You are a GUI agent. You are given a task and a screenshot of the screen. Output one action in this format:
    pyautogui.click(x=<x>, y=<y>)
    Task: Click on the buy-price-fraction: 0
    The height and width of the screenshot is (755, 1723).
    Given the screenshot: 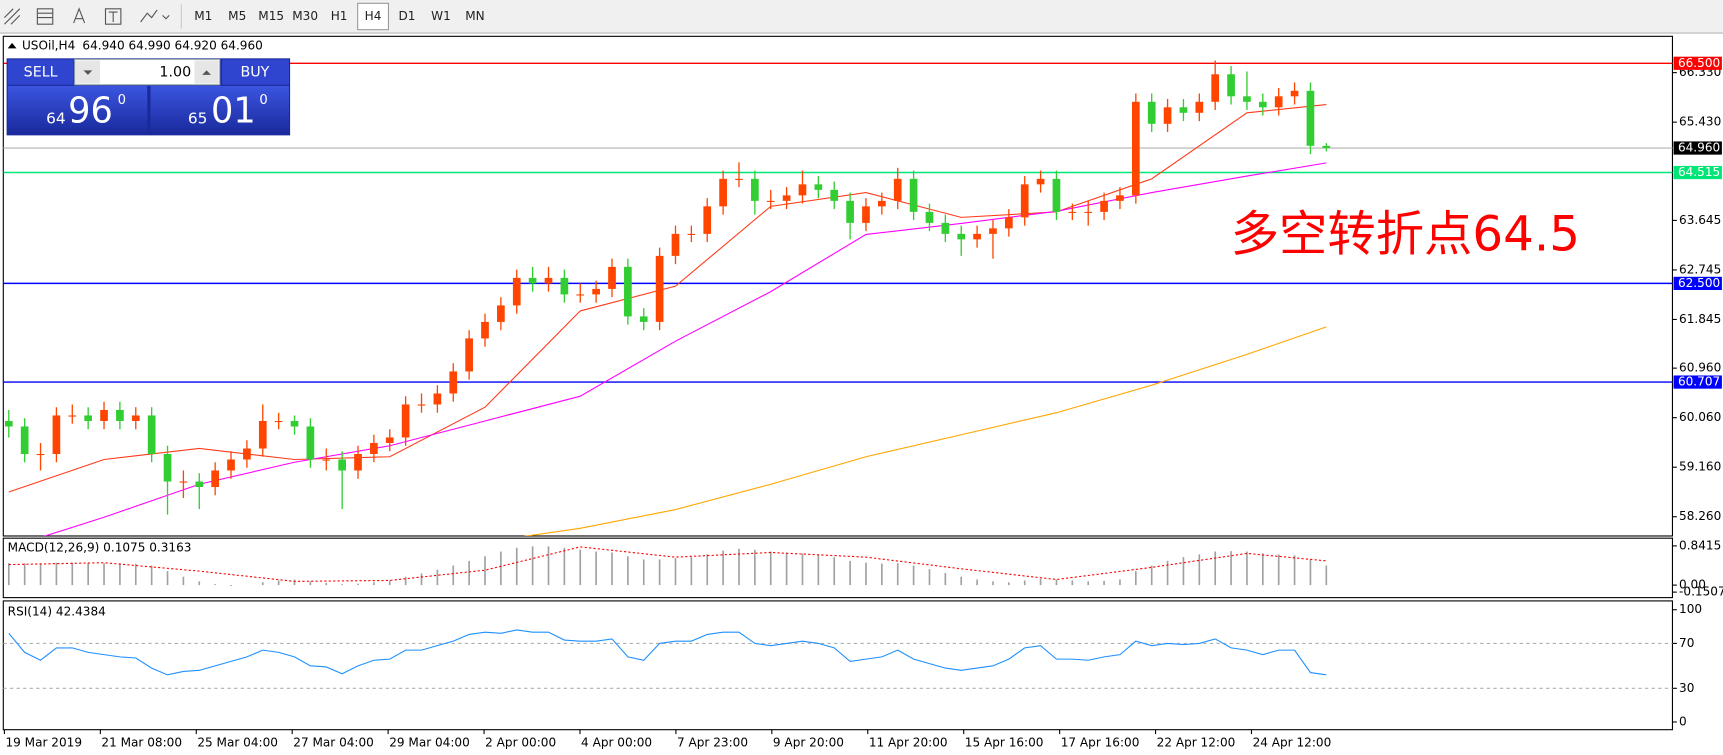 What is the action you would take?
    pyautogui.click(x=263, y=100)
    